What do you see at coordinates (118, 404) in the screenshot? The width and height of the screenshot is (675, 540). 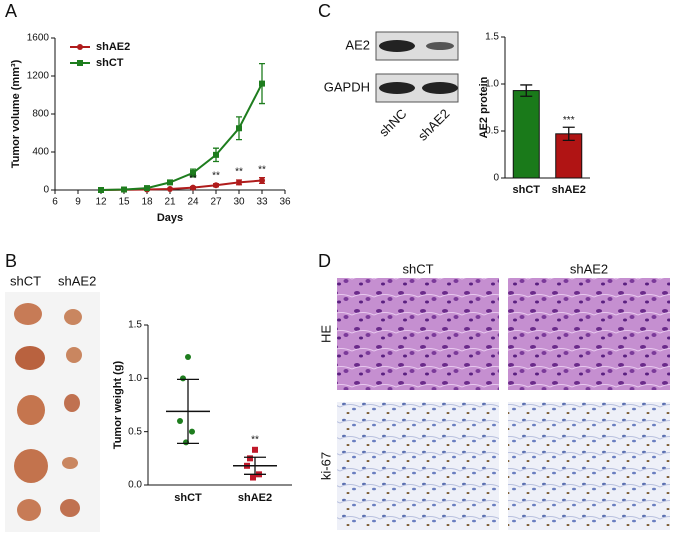 I see `y-axis-label: Tumor weight (g)` at bounding box center [118, 404].